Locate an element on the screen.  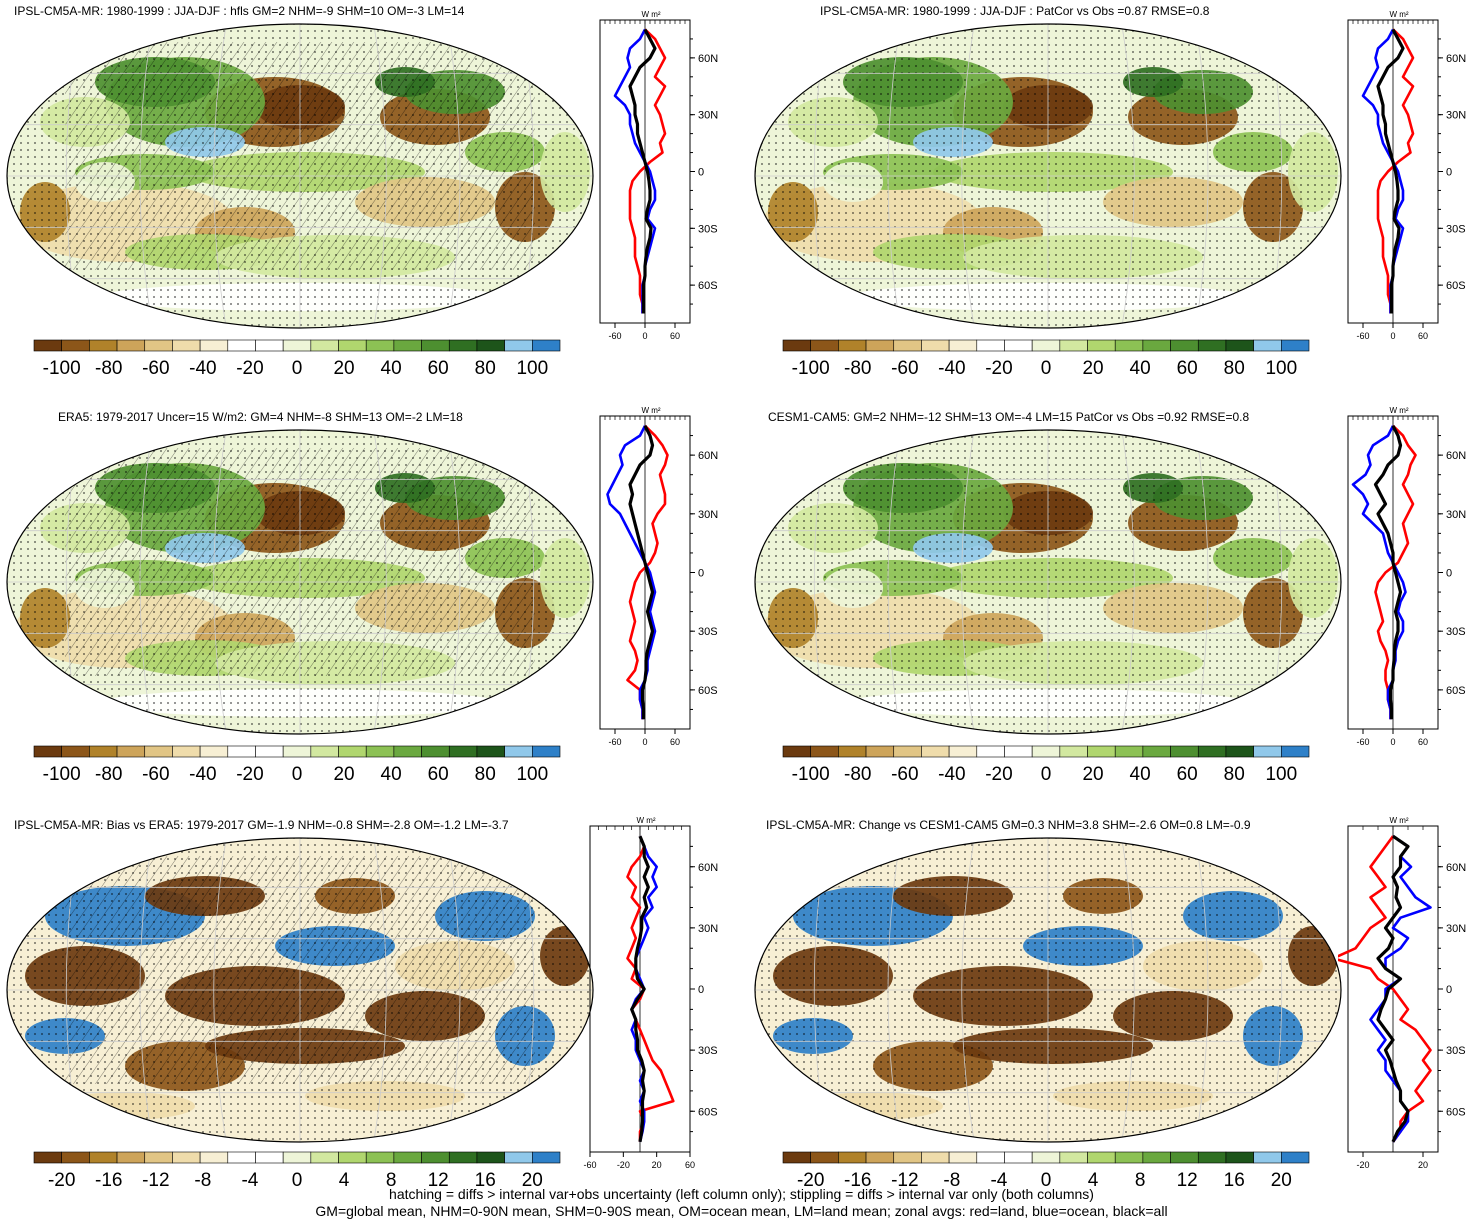
colorbar-label: -12 is located at coordinates (155, 1180).